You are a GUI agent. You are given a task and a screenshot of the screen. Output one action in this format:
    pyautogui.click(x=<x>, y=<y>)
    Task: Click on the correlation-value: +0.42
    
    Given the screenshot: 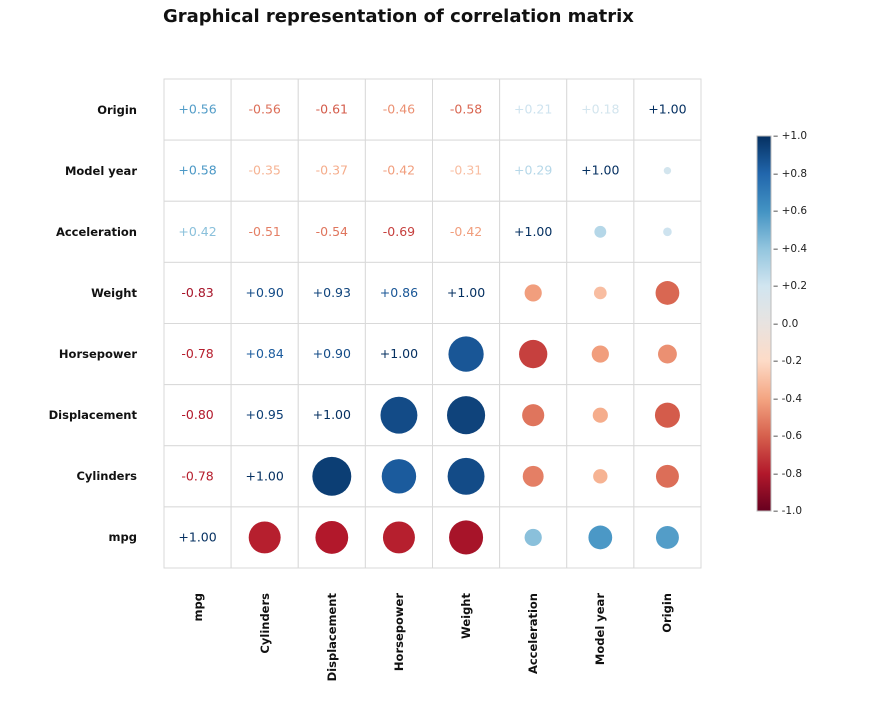 What is the action you would take?
    pyautogui.click(x=197, y=231)
    